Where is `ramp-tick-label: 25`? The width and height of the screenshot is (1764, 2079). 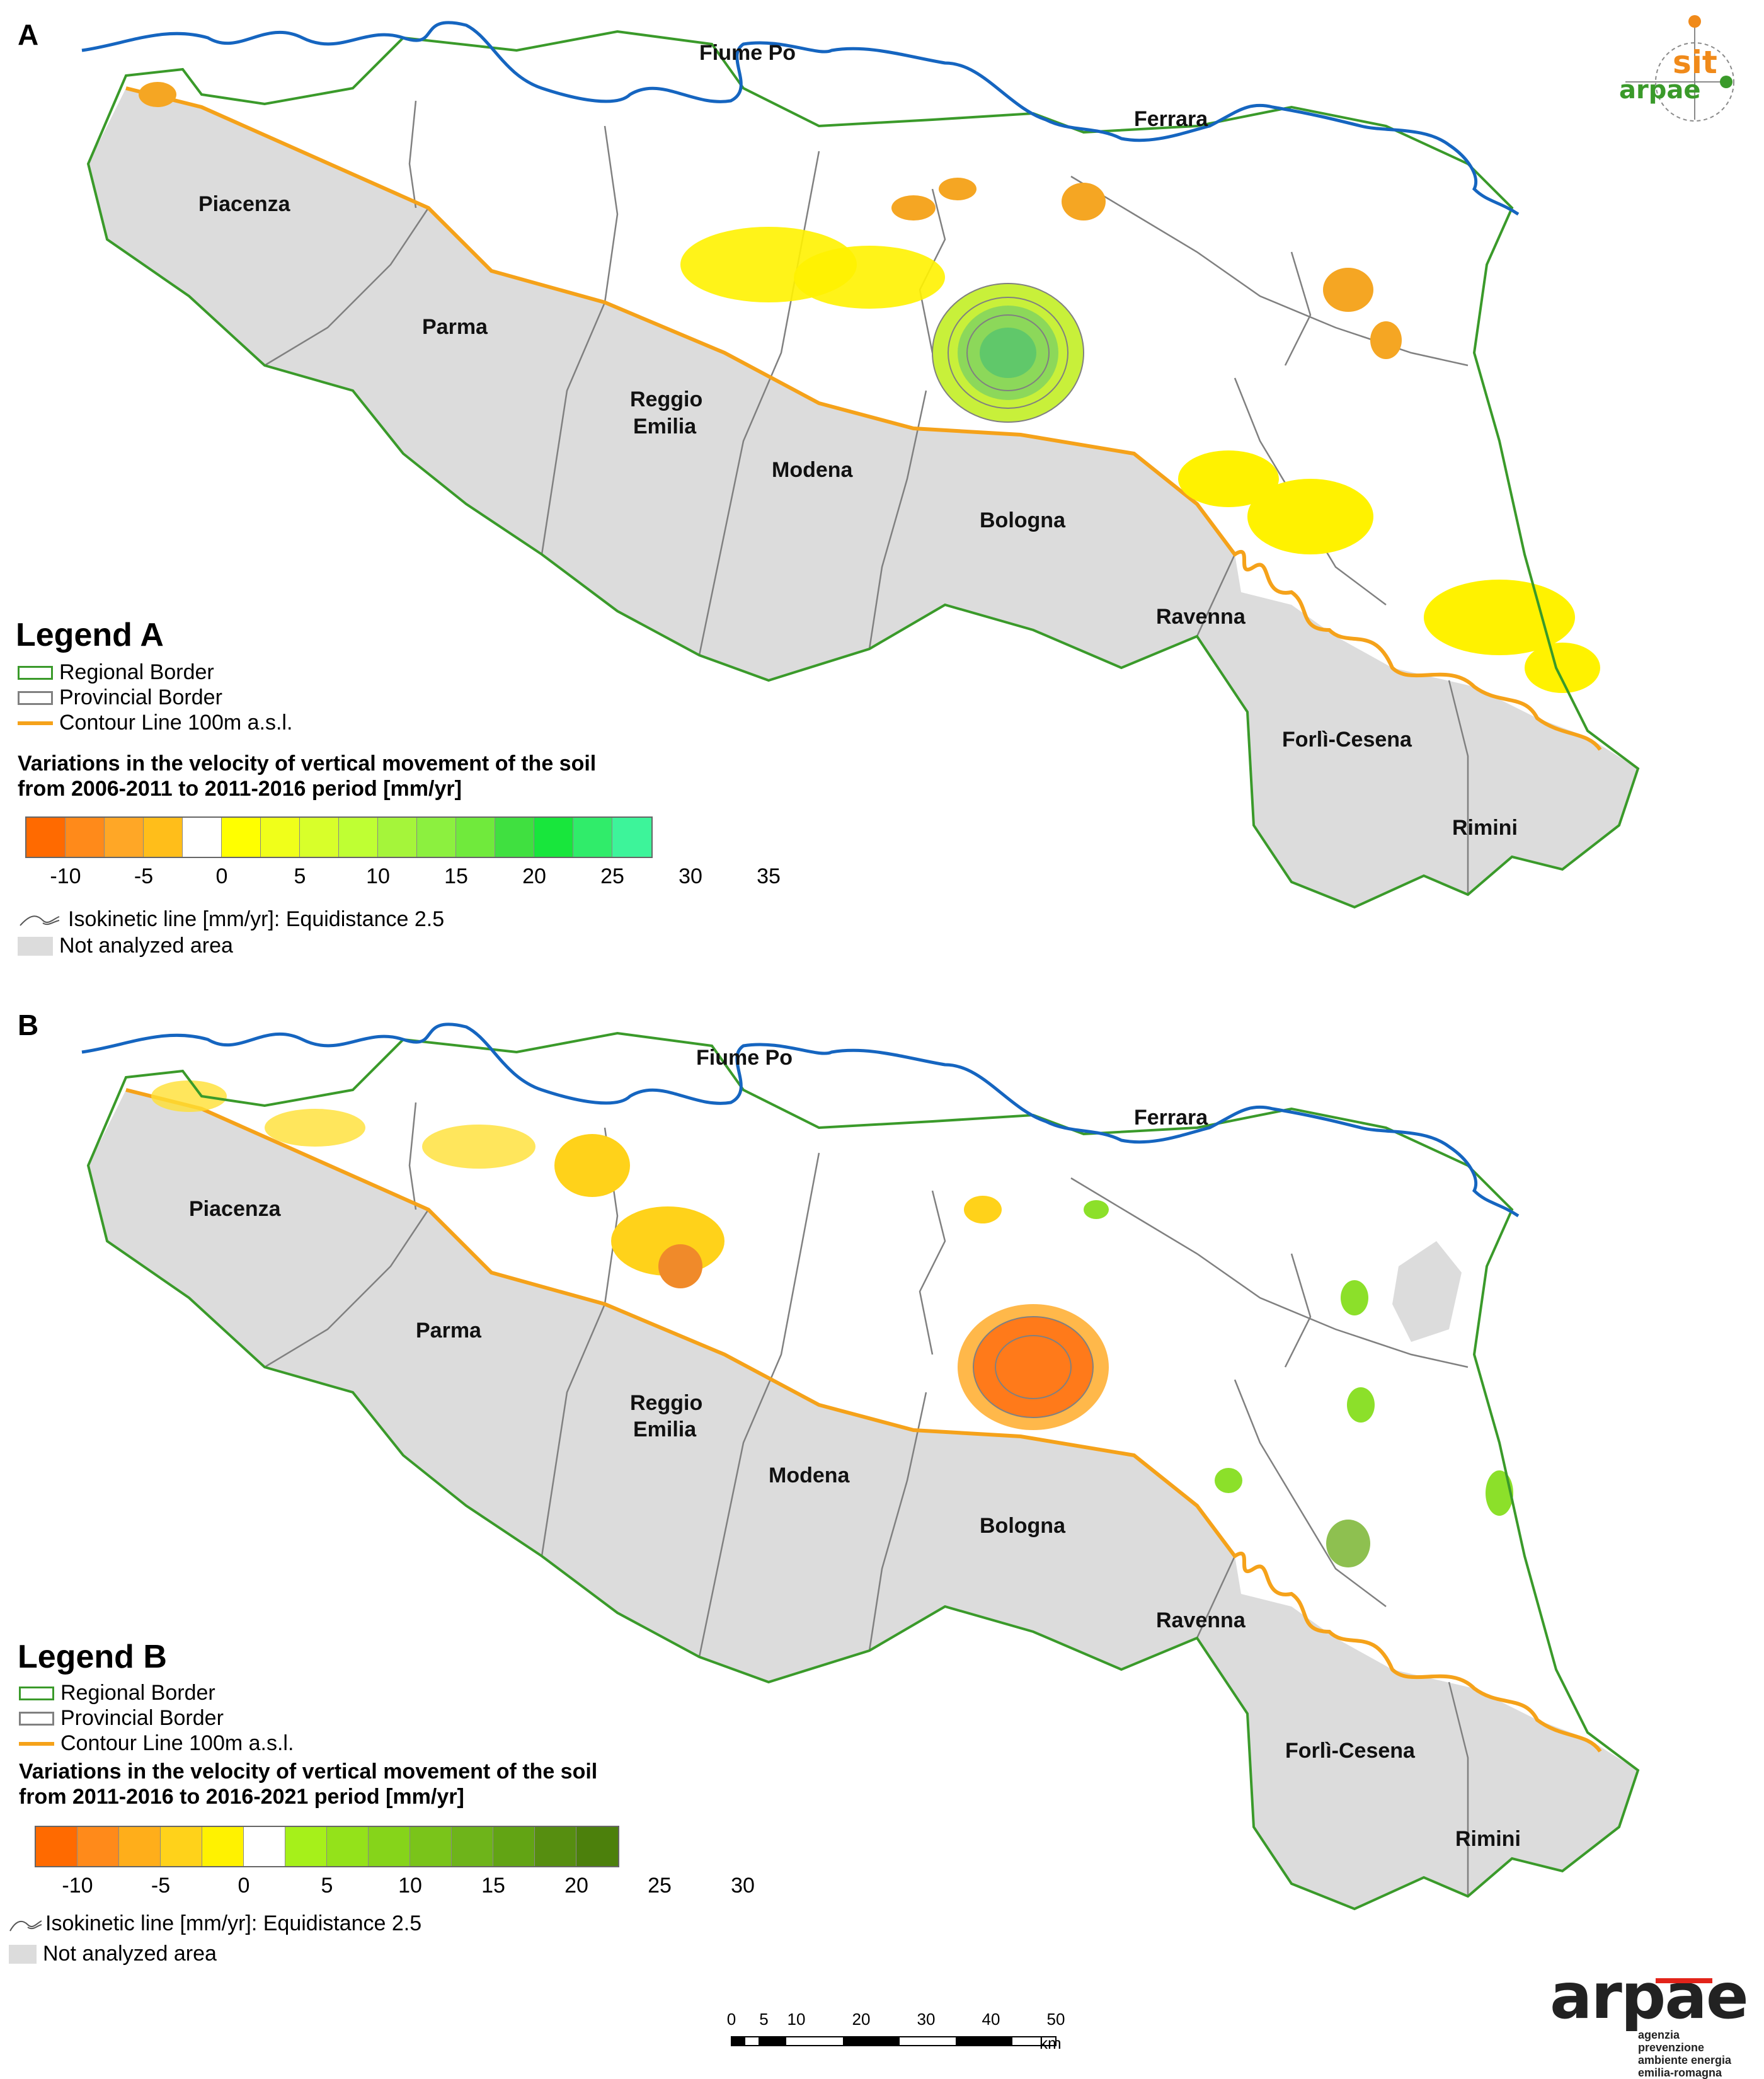 ramp-tick-label: 25 is located at coordinates (660, 1886).